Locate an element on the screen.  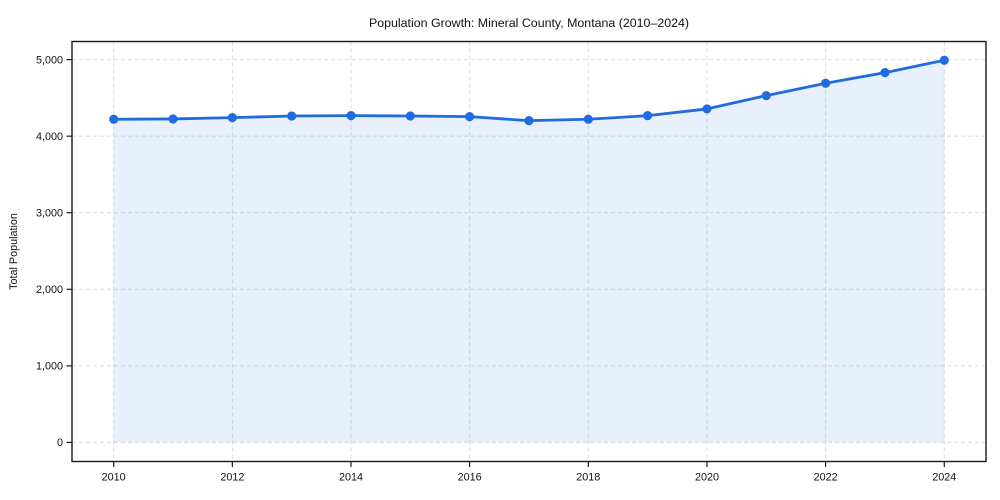
y-tick-label: 3,000 is located at coordinates (49, 214).